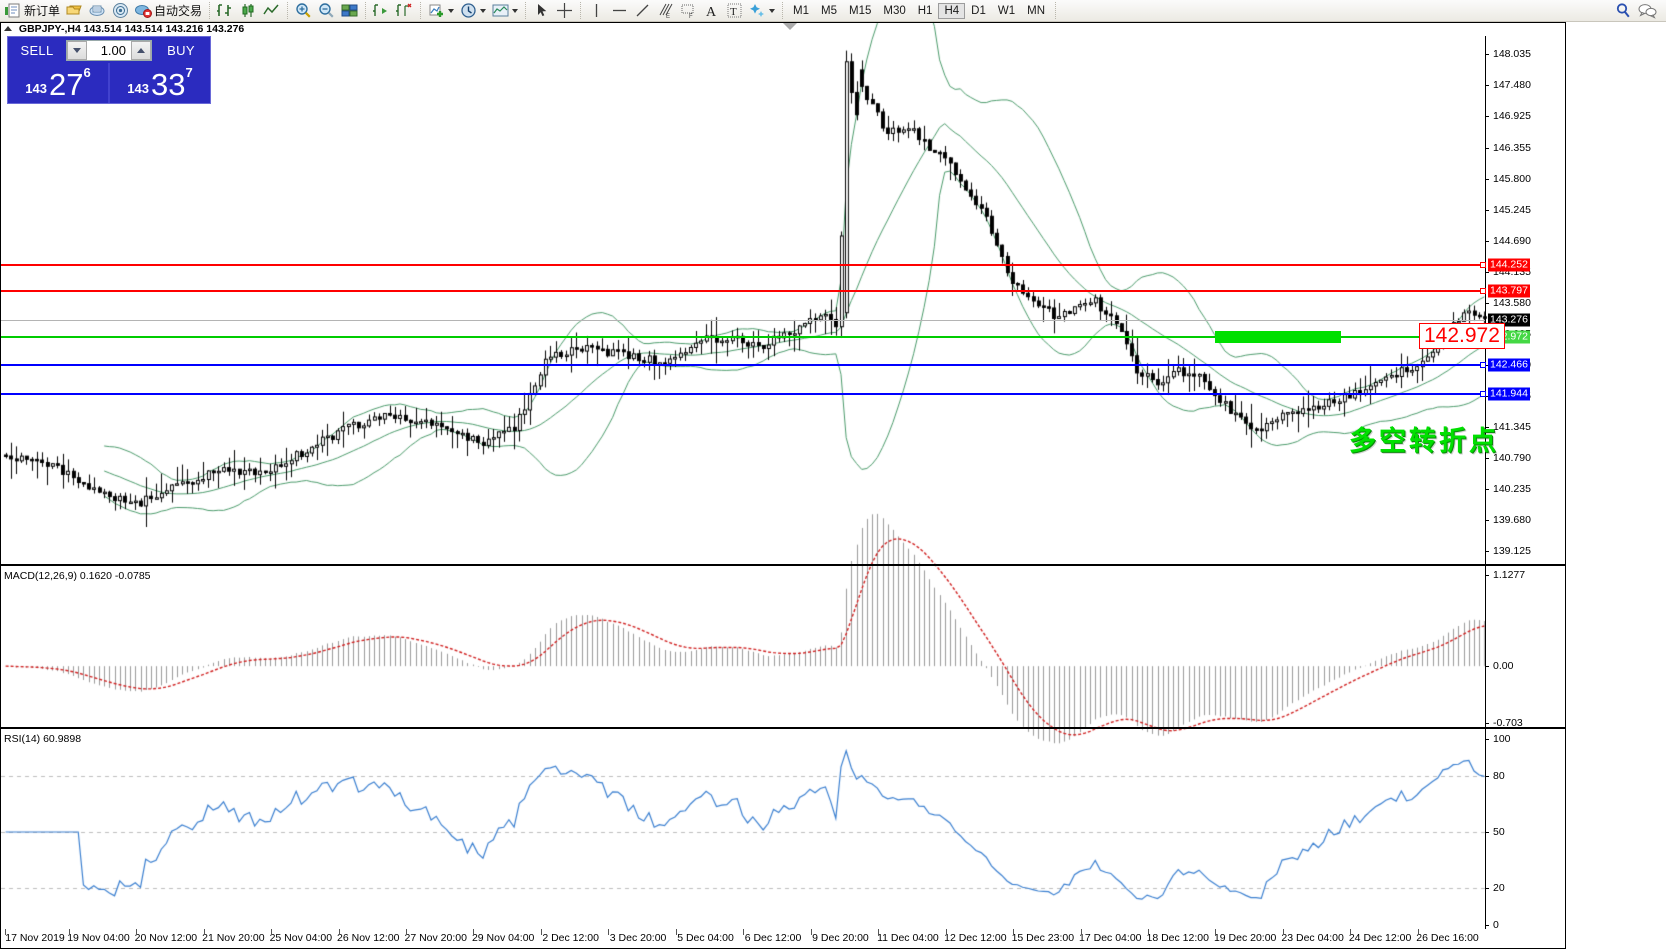 The height and width of the screenshot is (949, 1666). I want to click on timeframe-m5: M5, so click(829, 10).